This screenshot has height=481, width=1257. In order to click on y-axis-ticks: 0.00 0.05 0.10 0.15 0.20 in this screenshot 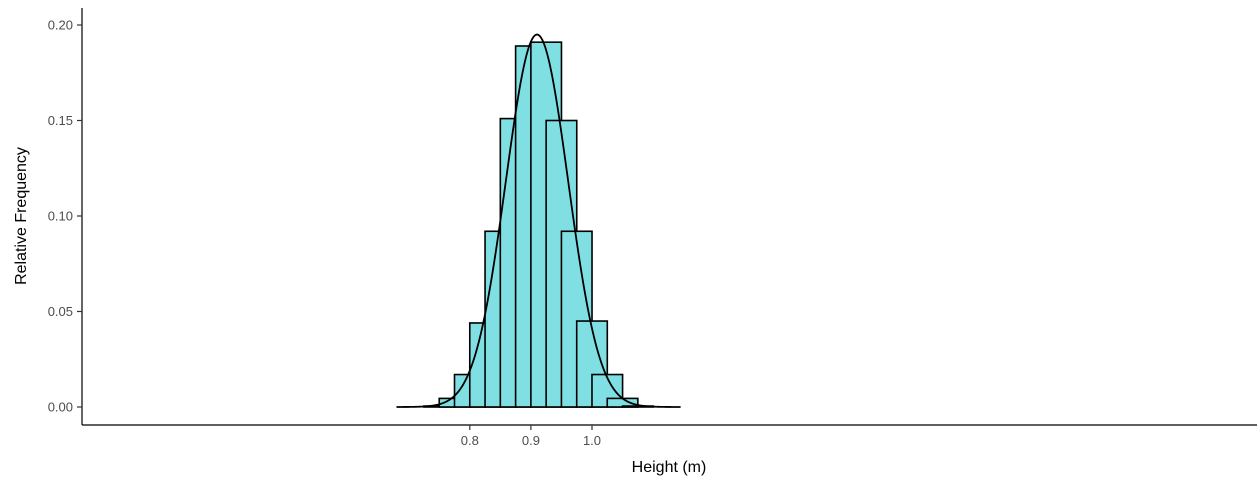, I will do `click(65, 216)`.